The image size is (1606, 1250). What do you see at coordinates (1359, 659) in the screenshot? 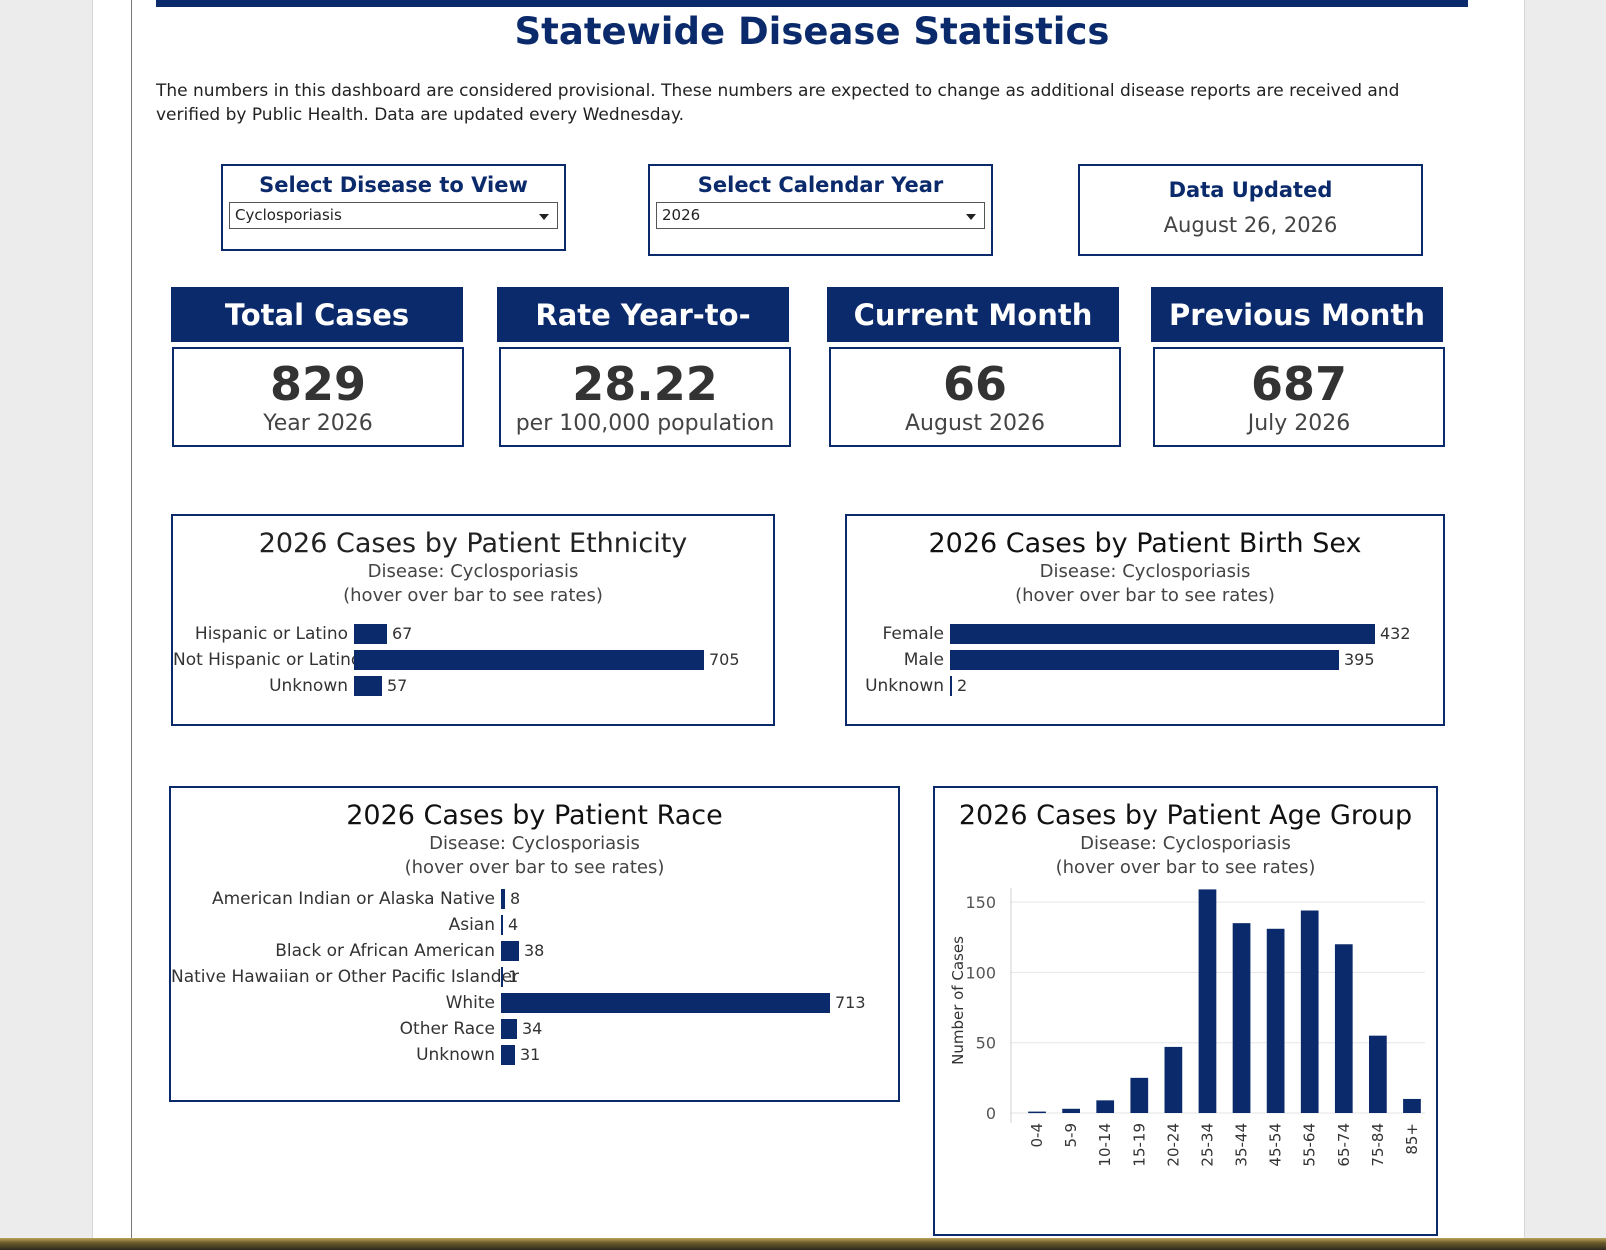
I see `bar-value-label: 395` at bounding box center [1359, 659].